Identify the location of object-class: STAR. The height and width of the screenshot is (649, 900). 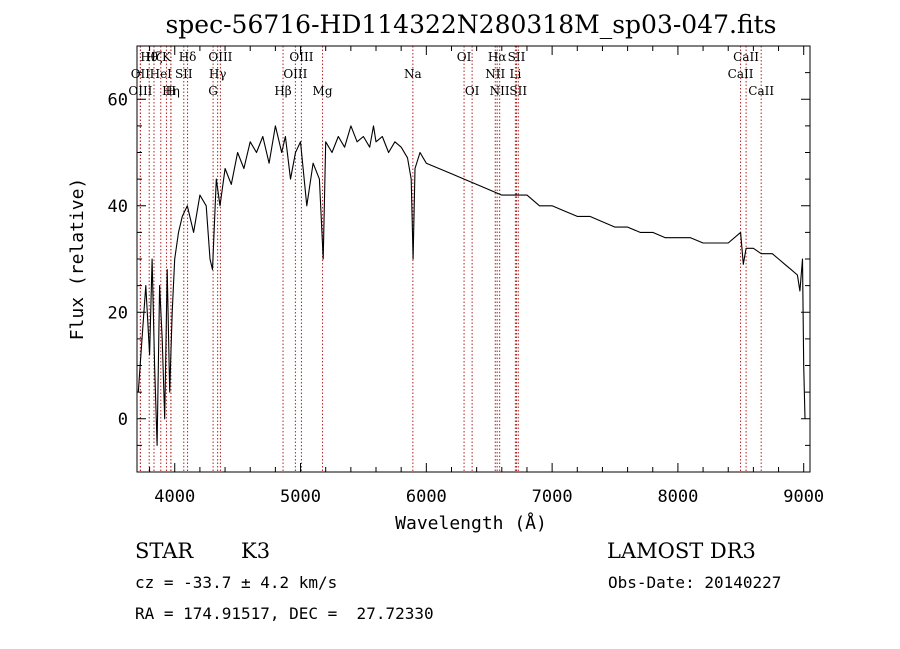
(164, 551).